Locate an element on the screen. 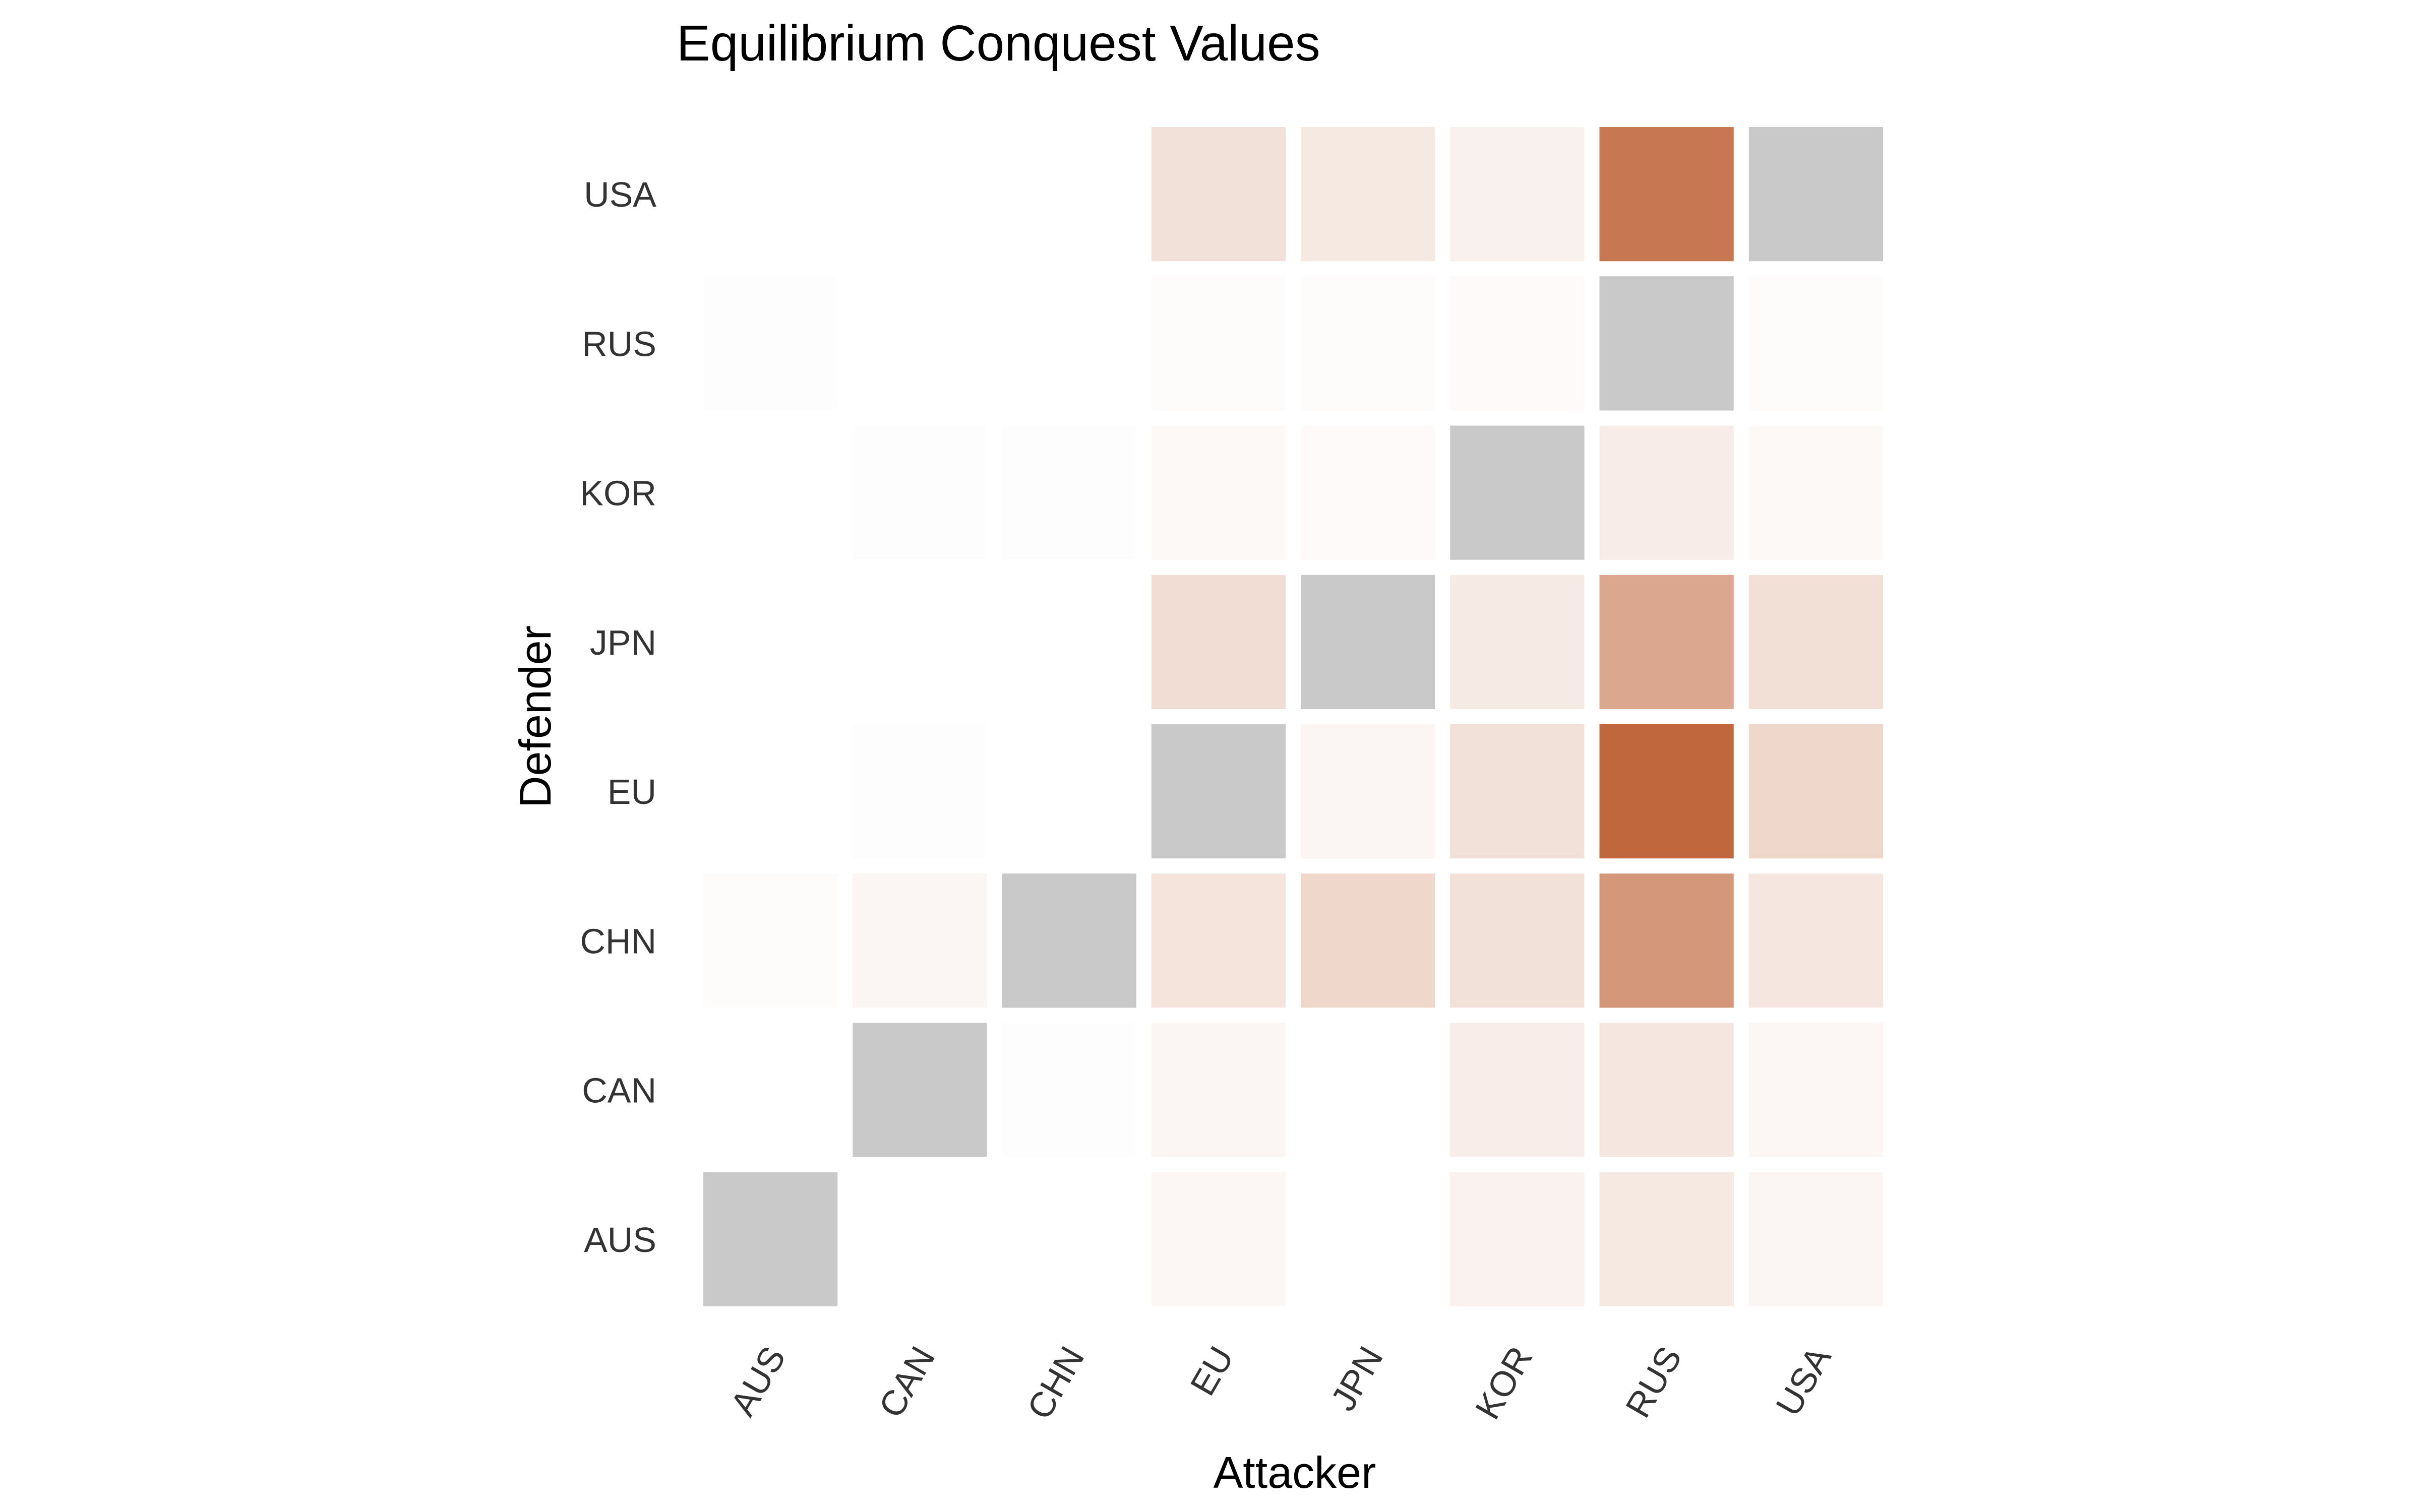  heatmap-cell-eu-jpn is located at coordinates (1218, 642).